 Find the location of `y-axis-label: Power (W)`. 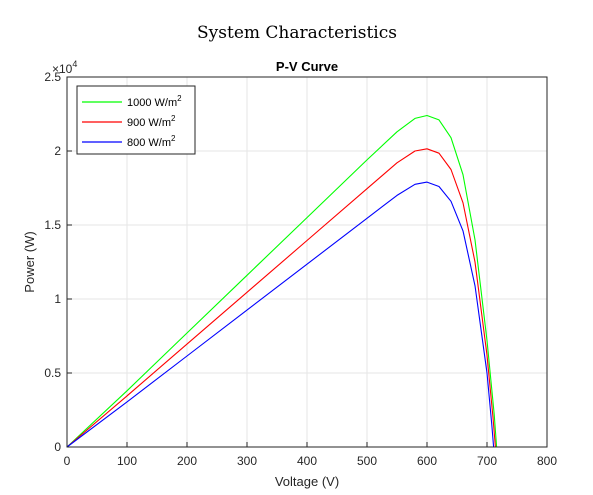

y-axis-label: Power (W) is located at coordinates (29, 261).